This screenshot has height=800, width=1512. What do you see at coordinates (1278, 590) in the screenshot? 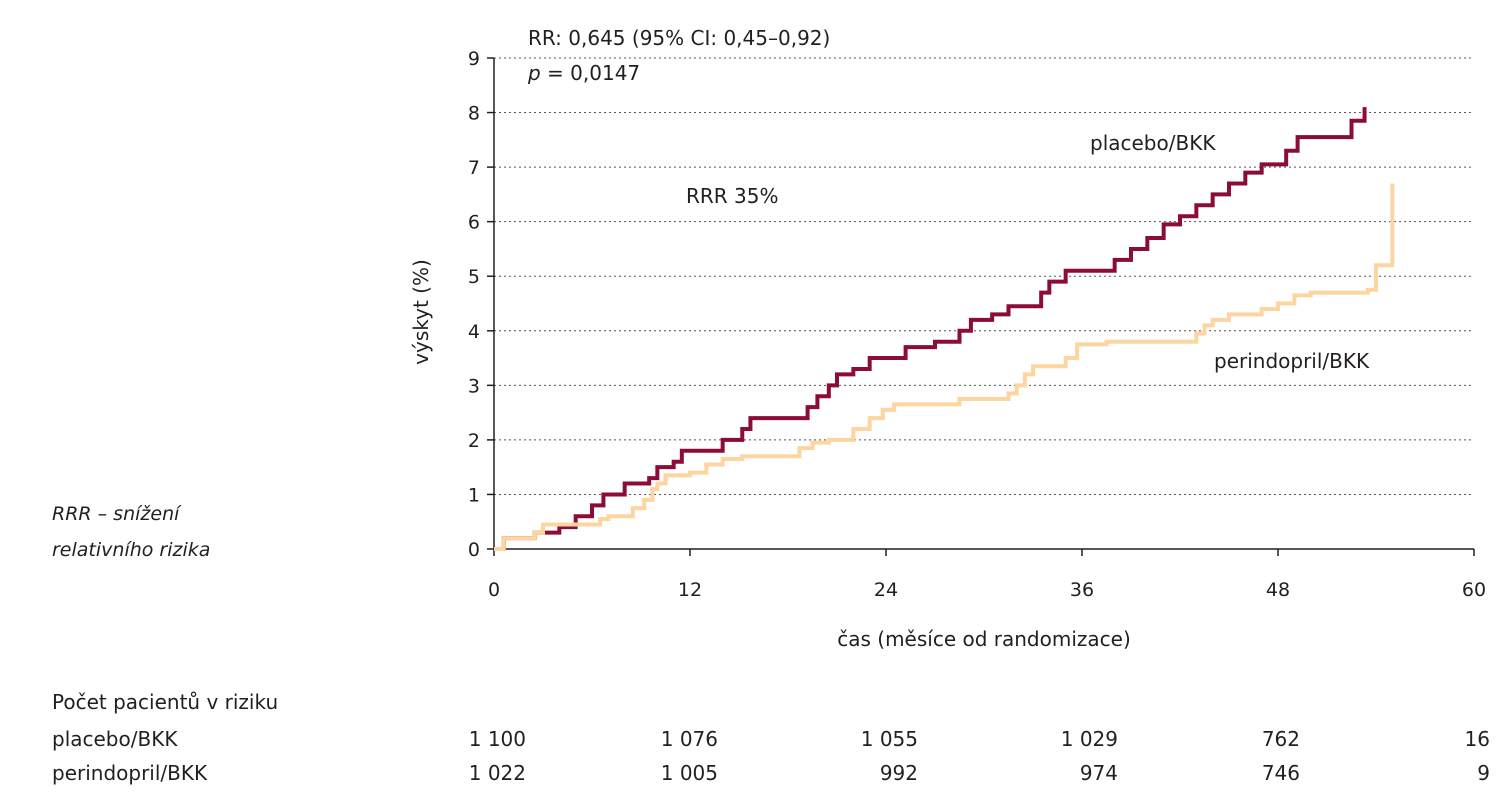
I see `x-tick-label-4: 48` at bounding box center [1278, 590].